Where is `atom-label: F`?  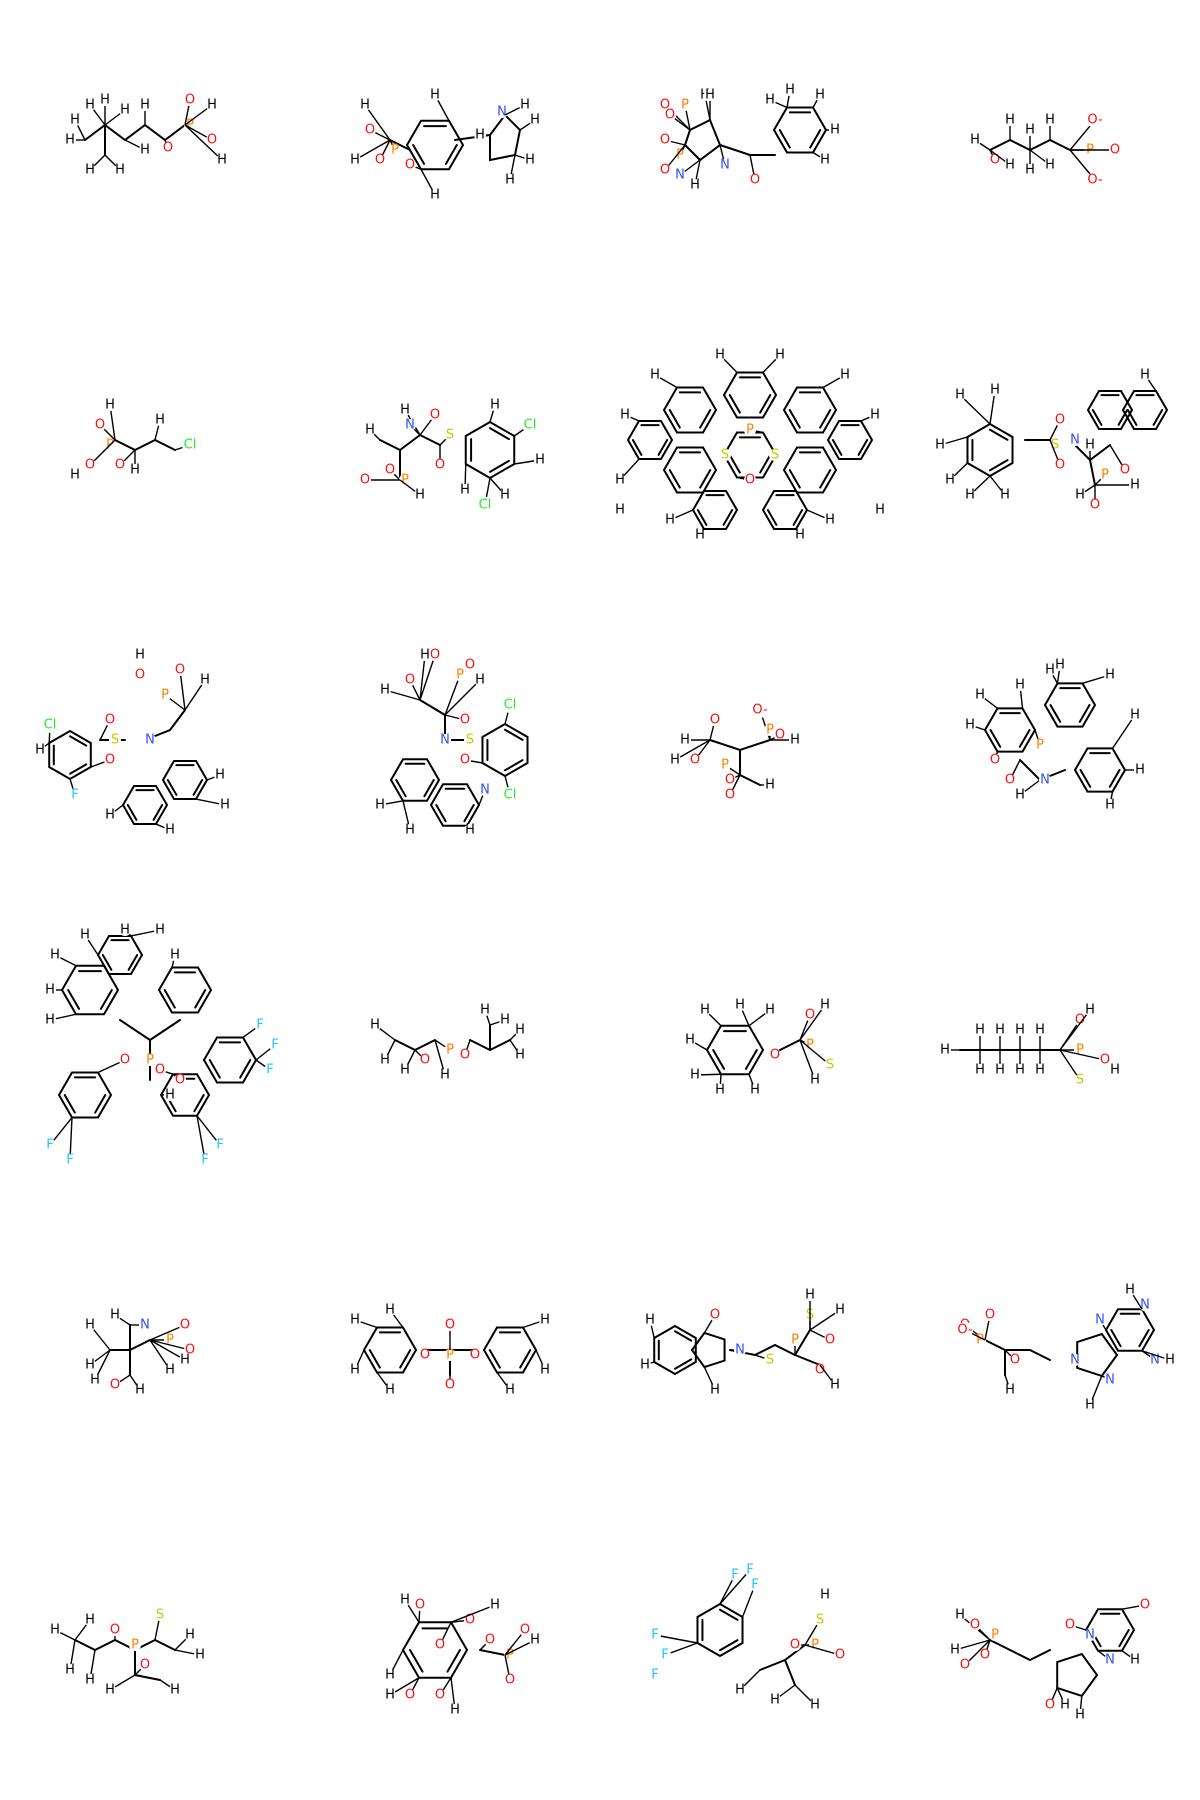
atom-label: F is located at coordinates (204, 1160).